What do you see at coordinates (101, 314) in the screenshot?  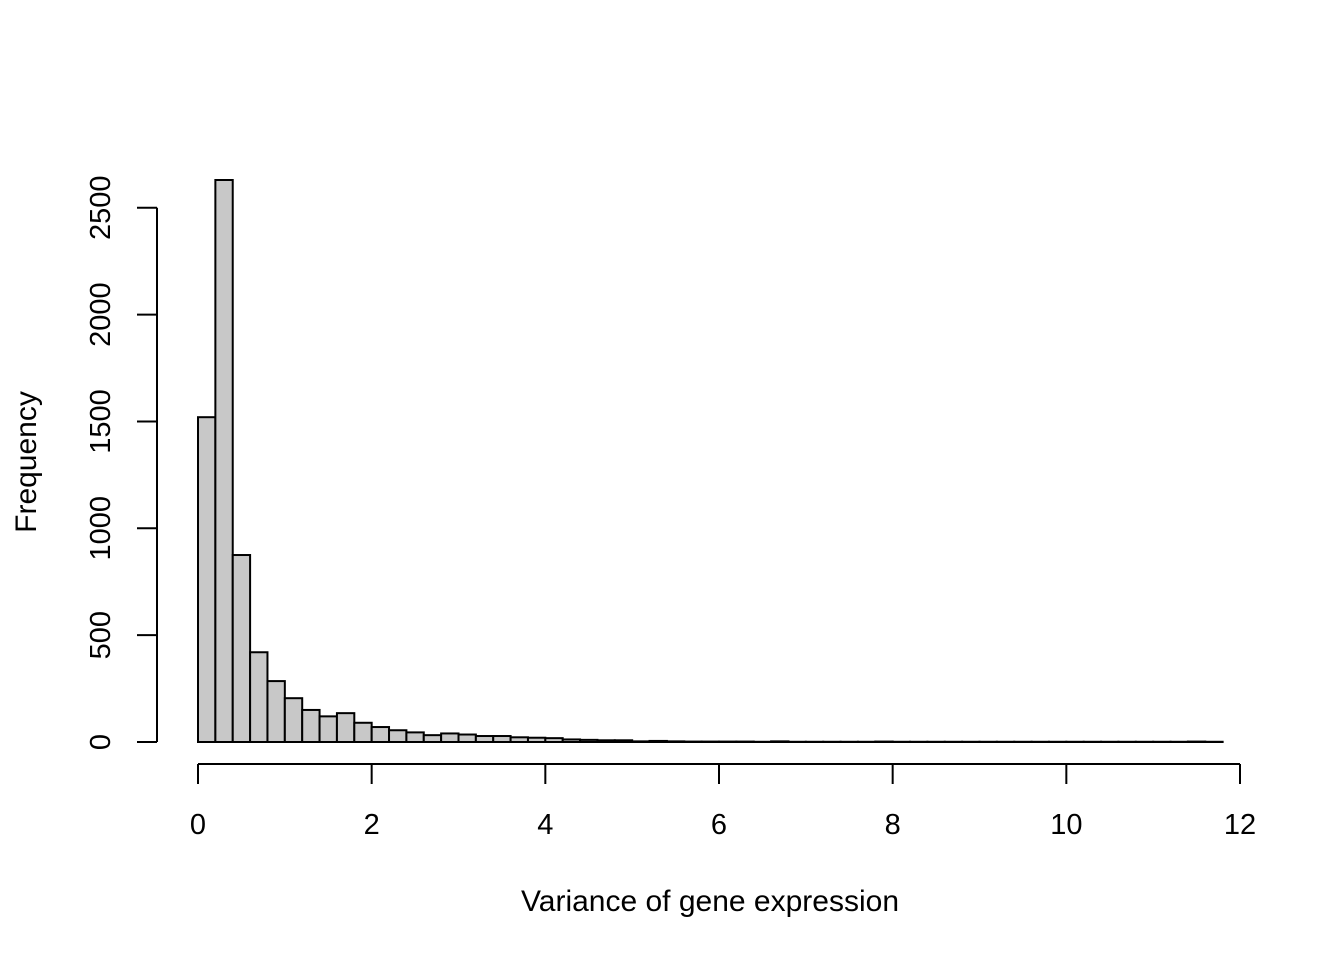 I see `y-tick-label: 2000` at bounding box center [101, 314].